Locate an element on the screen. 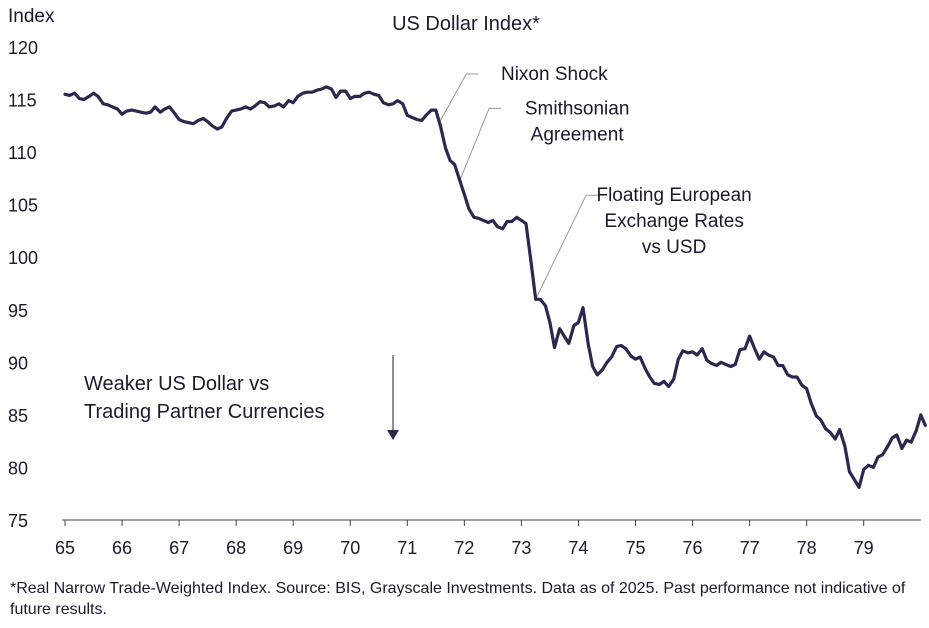  x-tick-label: 75 is located at coordinates (635, 548).